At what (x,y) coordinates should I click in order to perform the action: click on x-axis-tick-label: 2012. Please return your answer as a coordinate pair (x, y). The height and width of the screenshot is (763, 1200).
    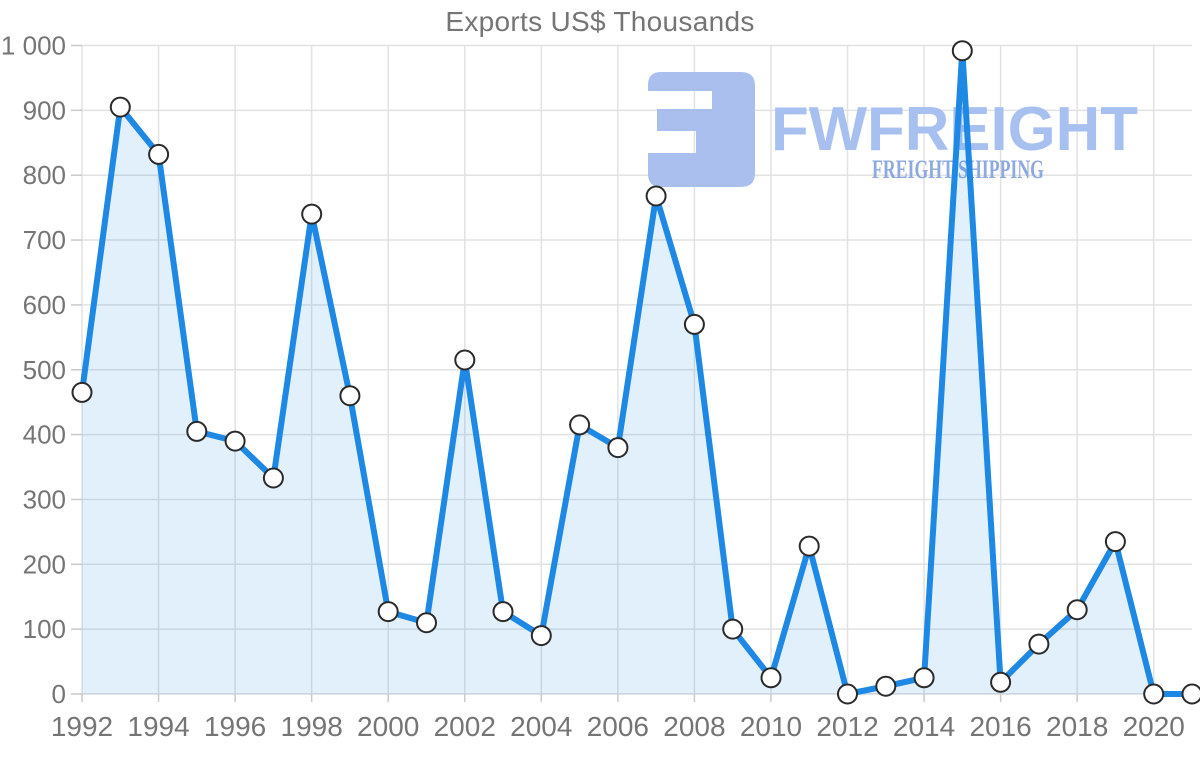
    Looking at the image, I should click on (847, 726).